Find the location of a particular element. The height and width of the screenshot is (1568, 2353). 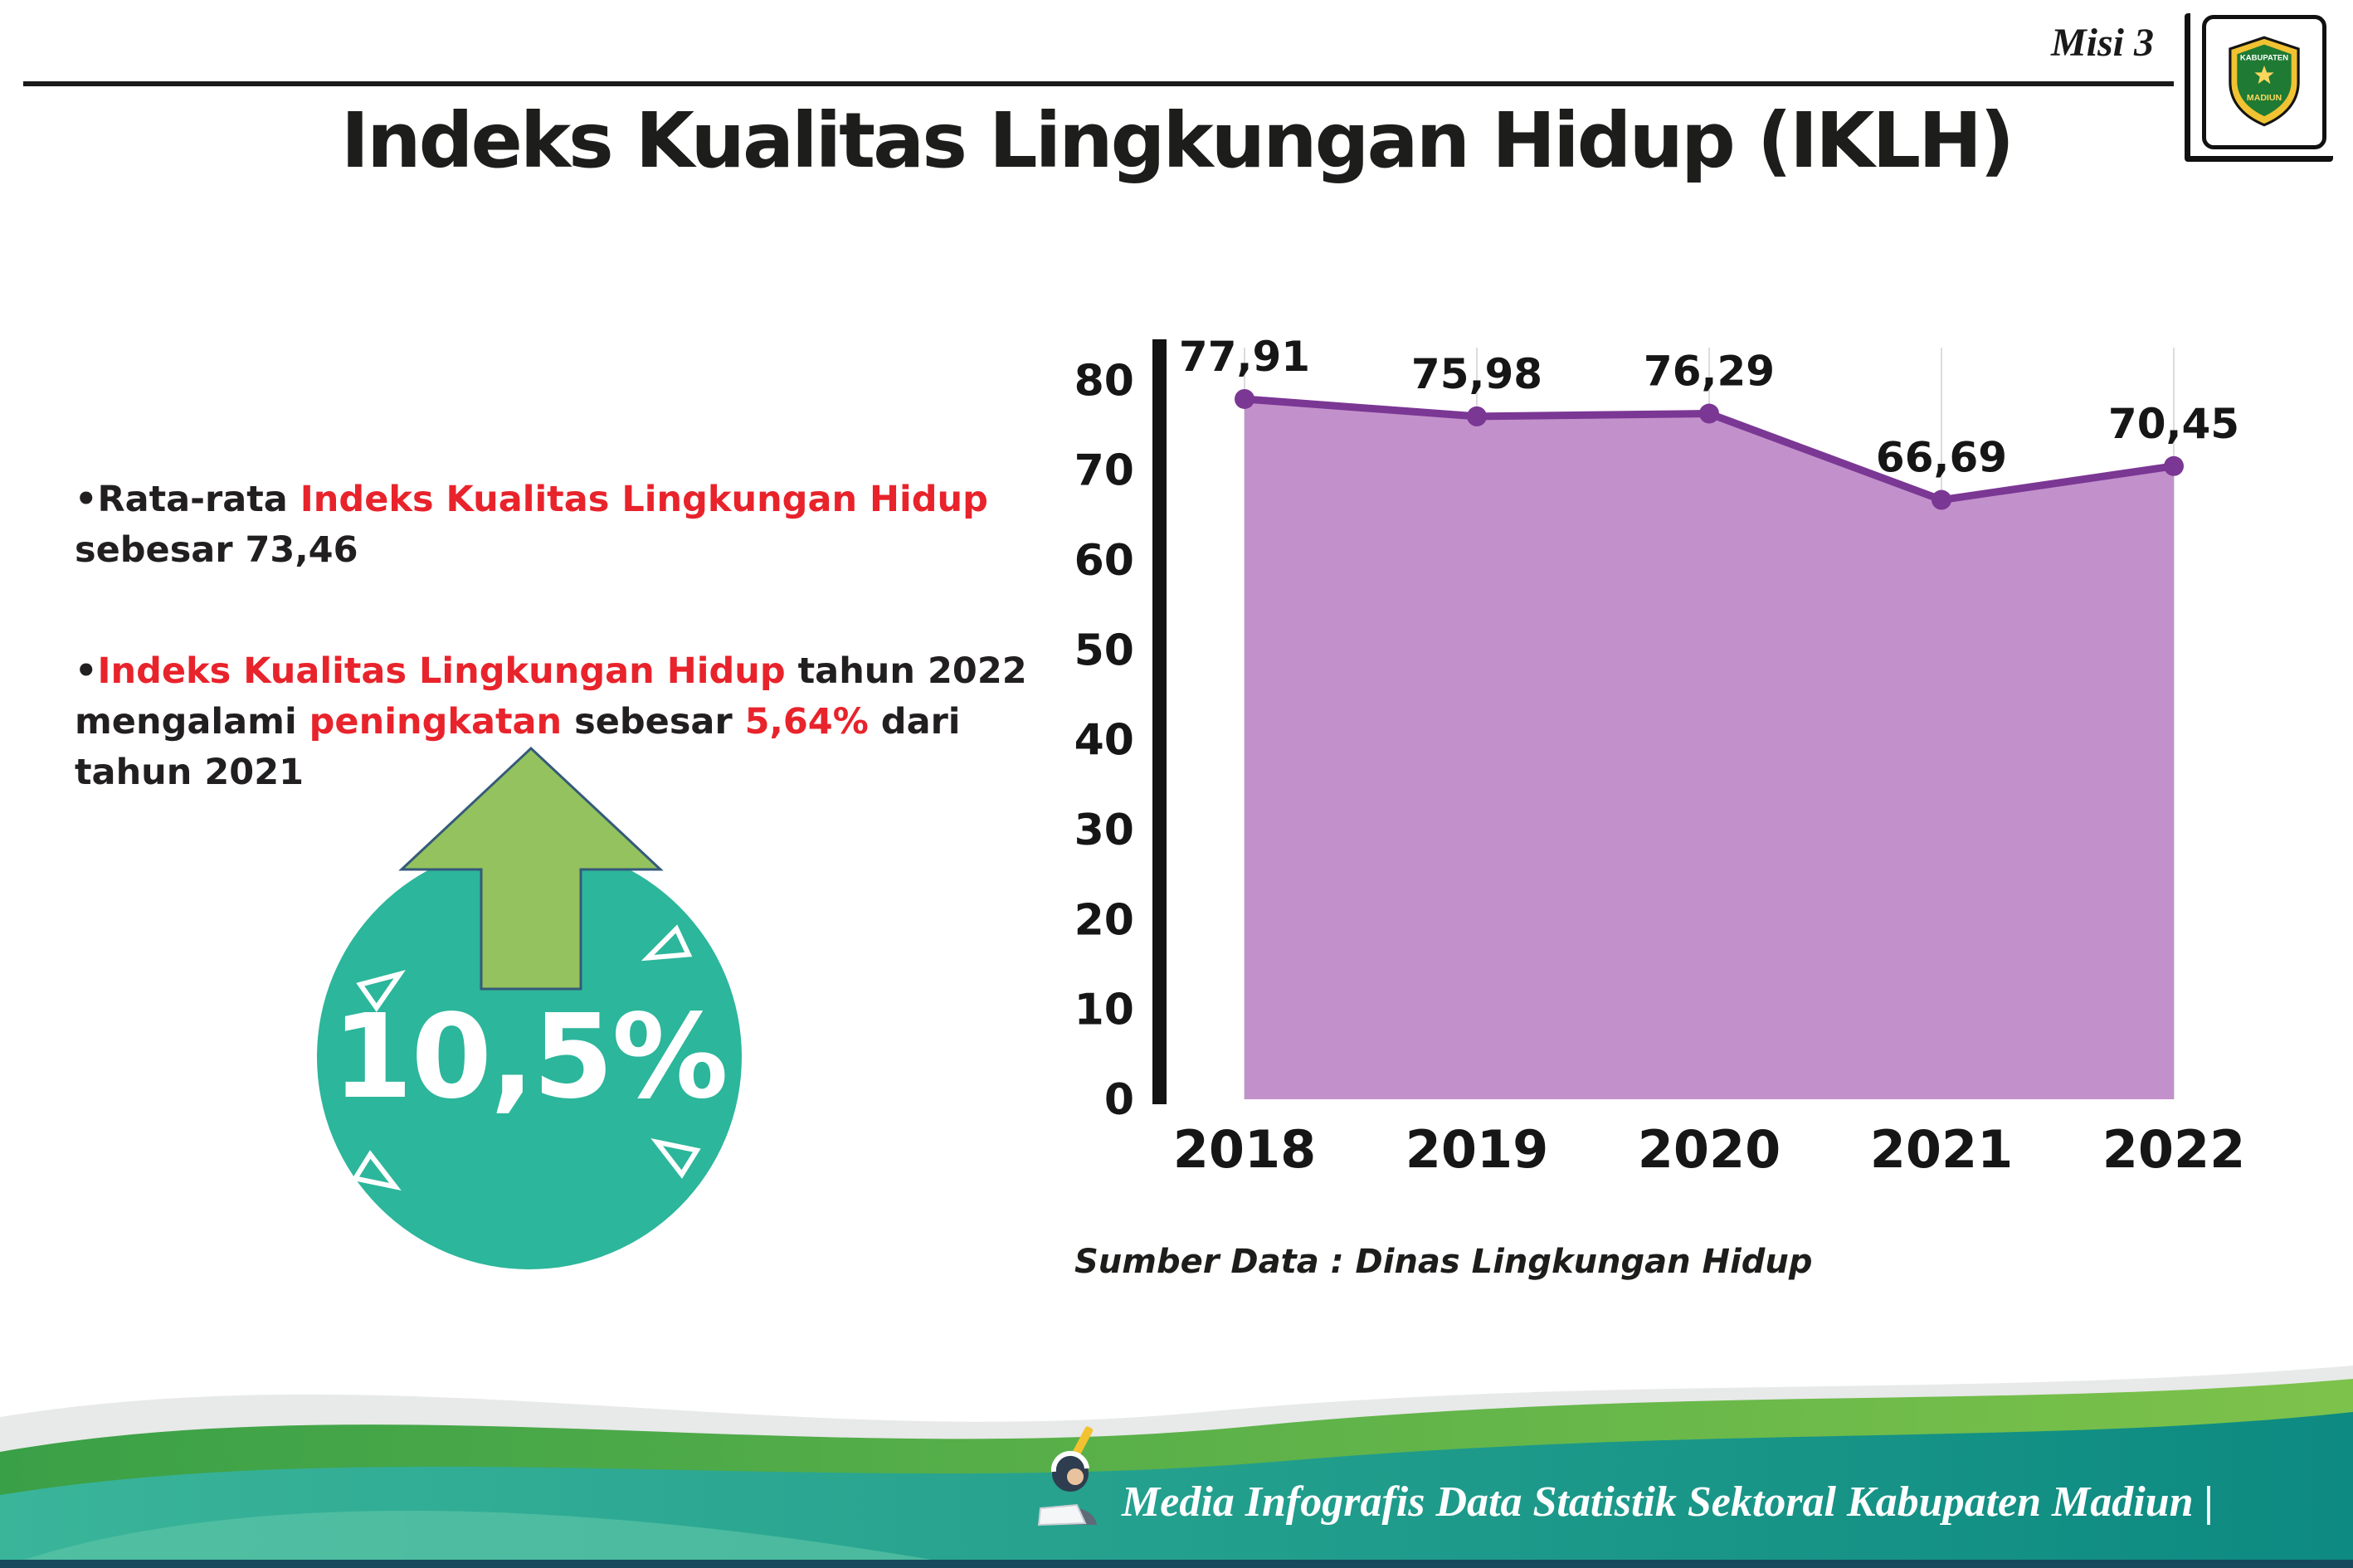

arrow-up-shape is located at coordinates (531, 868).